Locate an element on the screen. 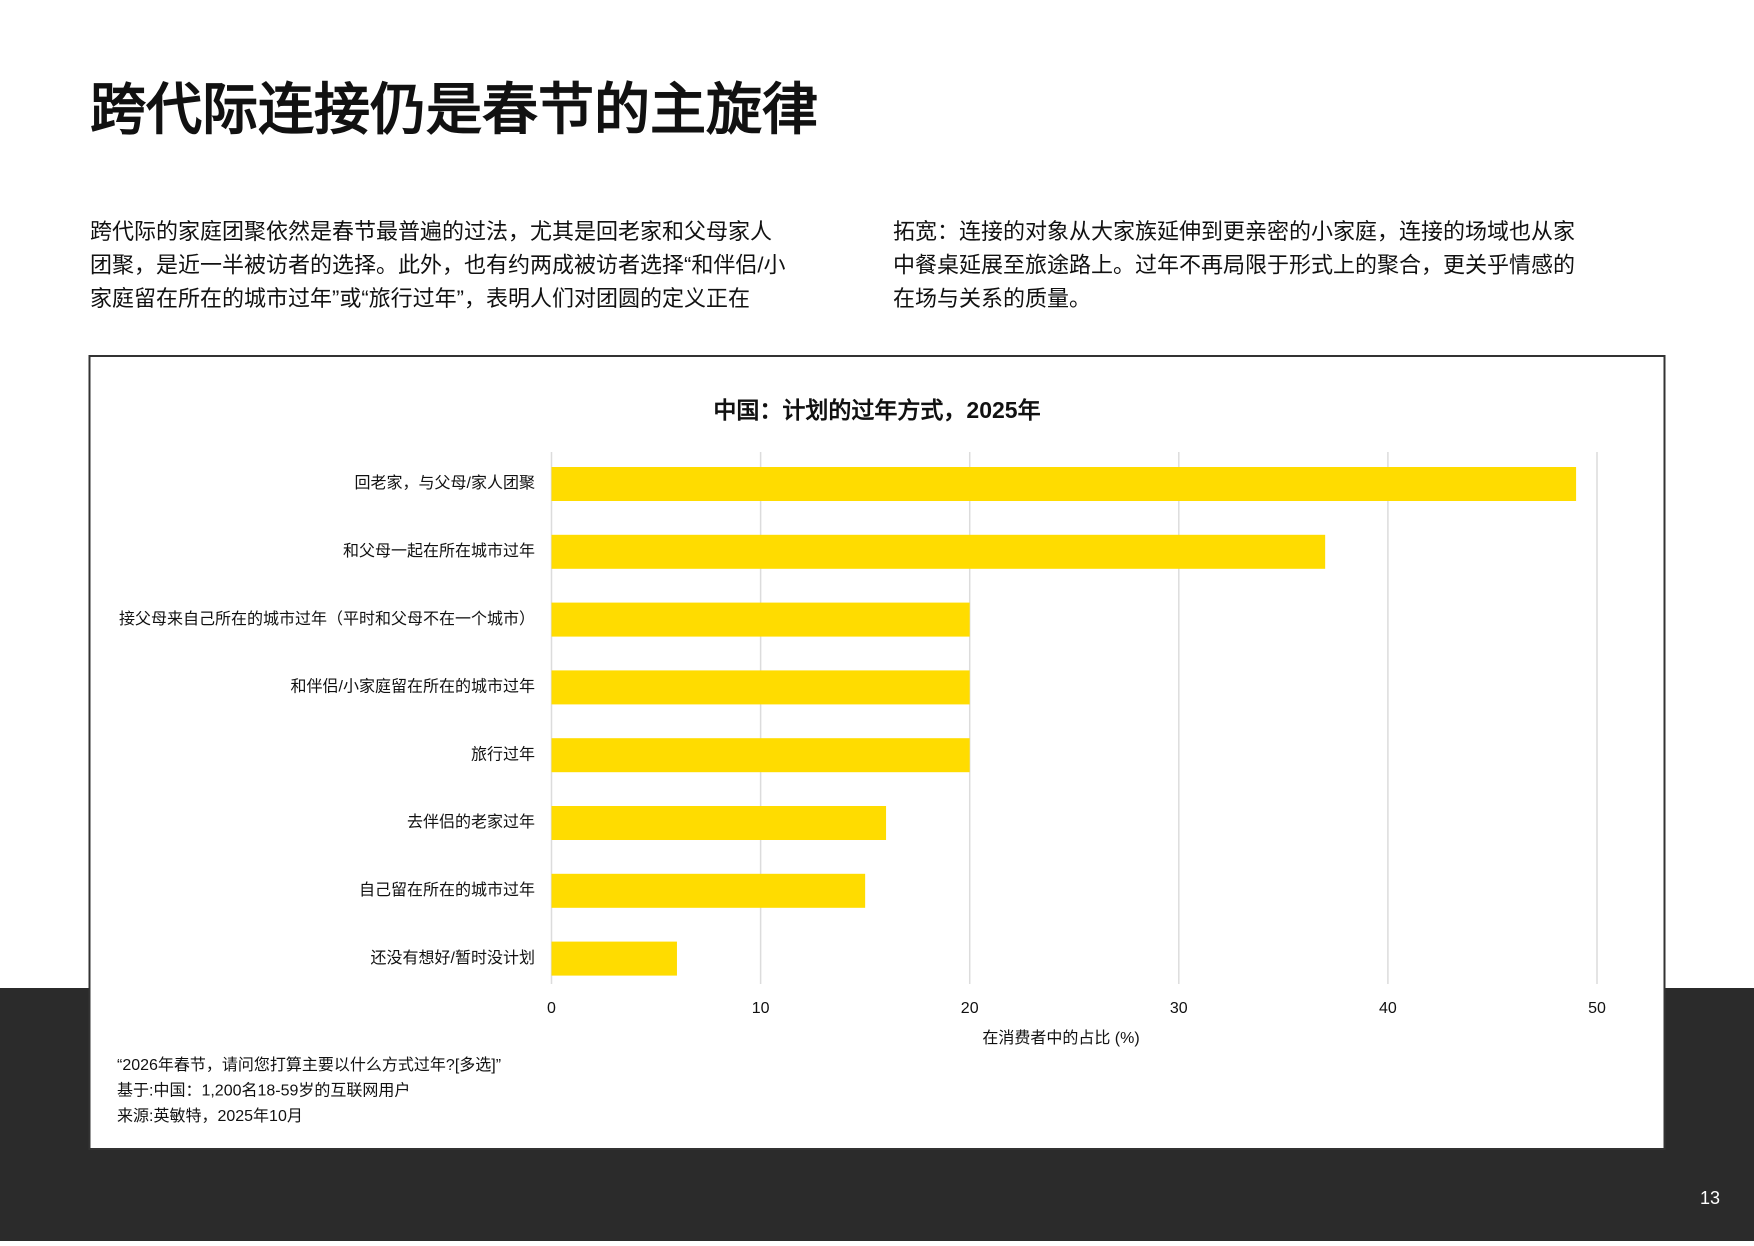  body-text: 家庭留在所在的城市过年”或“旅行过年”，表明人们对团圆的定义正在 is located at coordinates (420, 298).